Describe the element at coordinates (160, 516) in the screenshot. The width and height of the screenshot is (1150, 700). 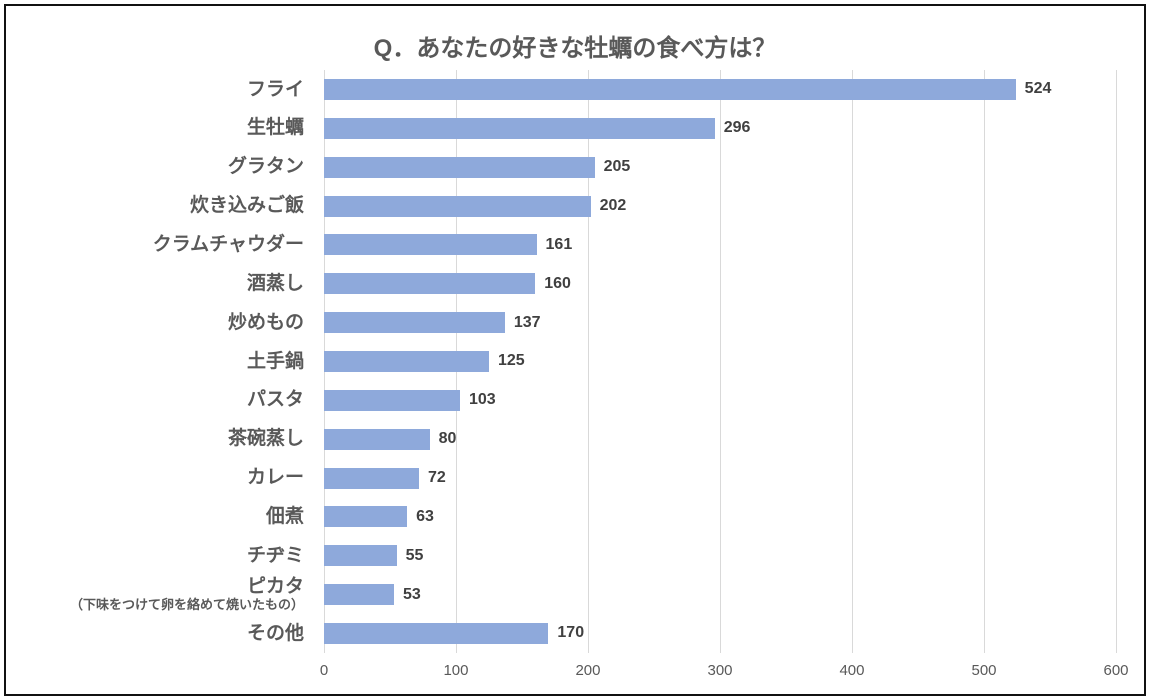
I see `category-label: 佃煮` at that location.